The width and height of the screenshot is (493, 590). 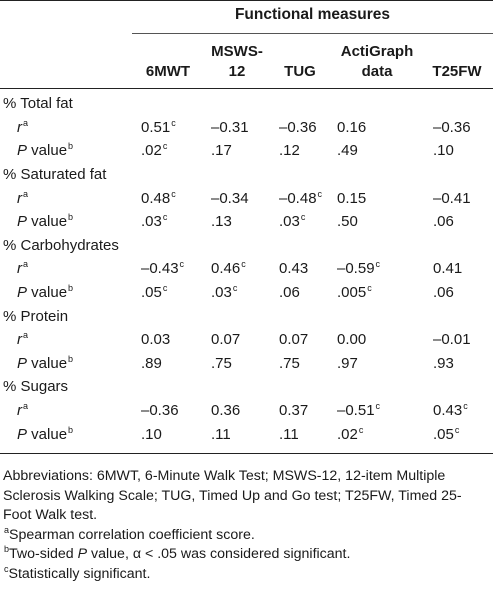 I want to click on value-cell: 0.15, so click(x=381, y=198).